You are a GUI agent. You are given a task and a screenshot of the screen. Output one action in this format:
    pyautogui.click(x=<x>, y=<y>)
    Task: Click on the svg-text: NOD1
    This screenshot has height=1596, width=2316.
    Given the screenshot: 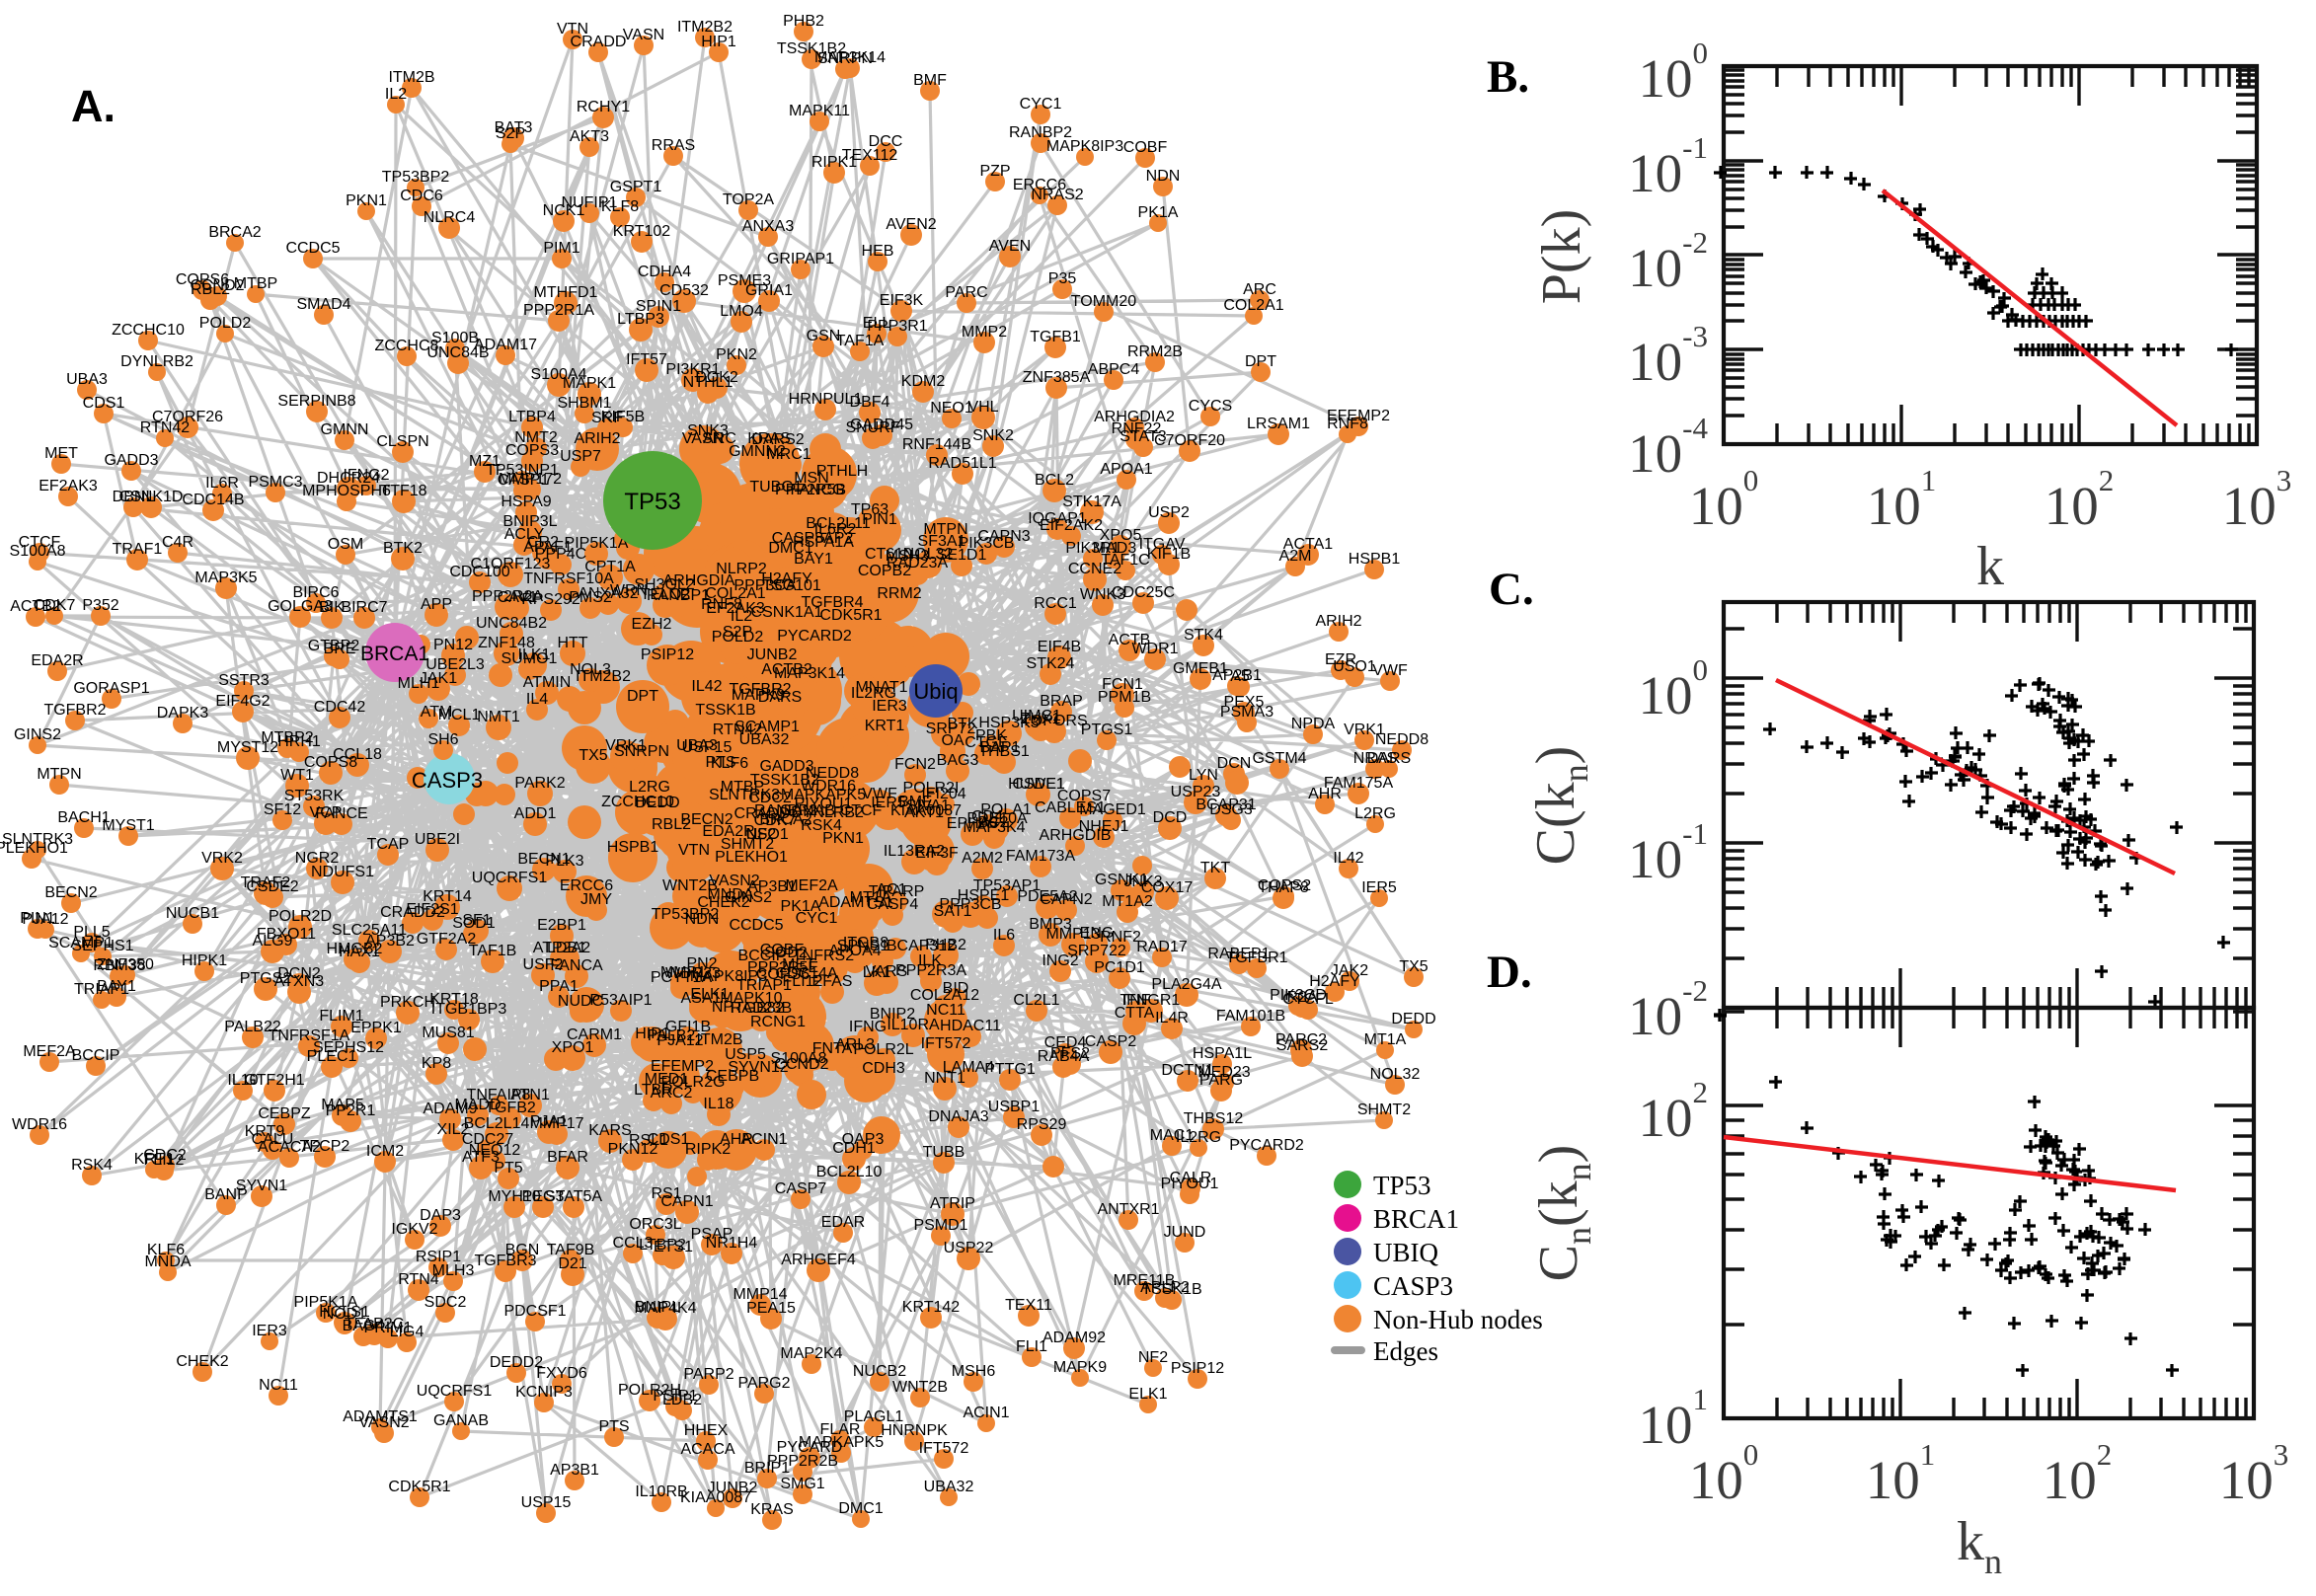 What is the action you would take?
    pyautogui.click(x=345, y=1314)
    